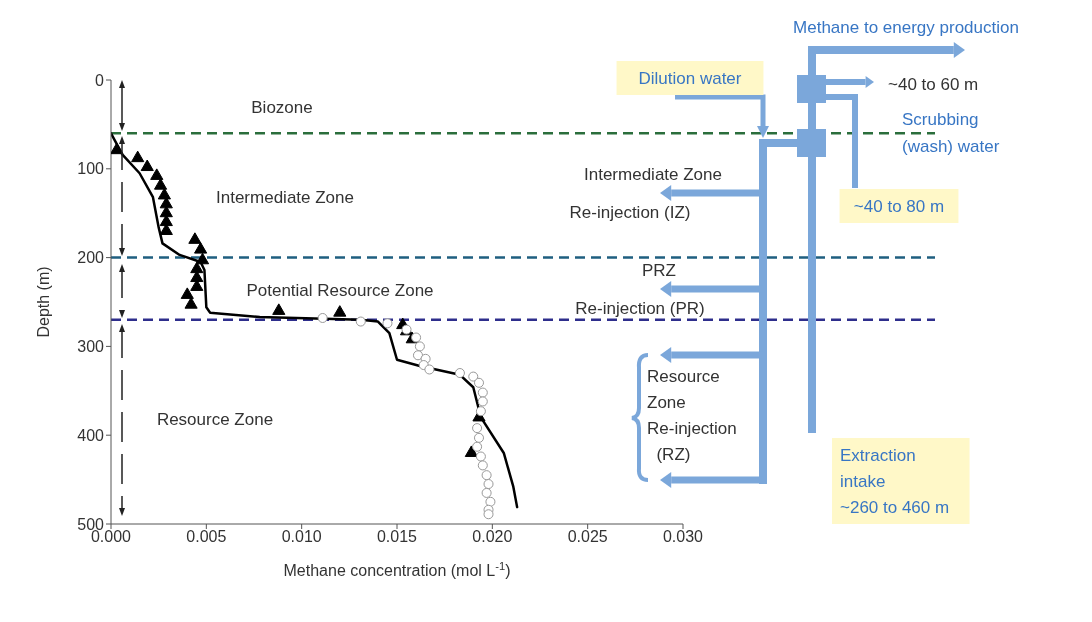 This screenshot has width=1092, height=622. I want to click on x-tick-label: 0.030, so click(683, 537).